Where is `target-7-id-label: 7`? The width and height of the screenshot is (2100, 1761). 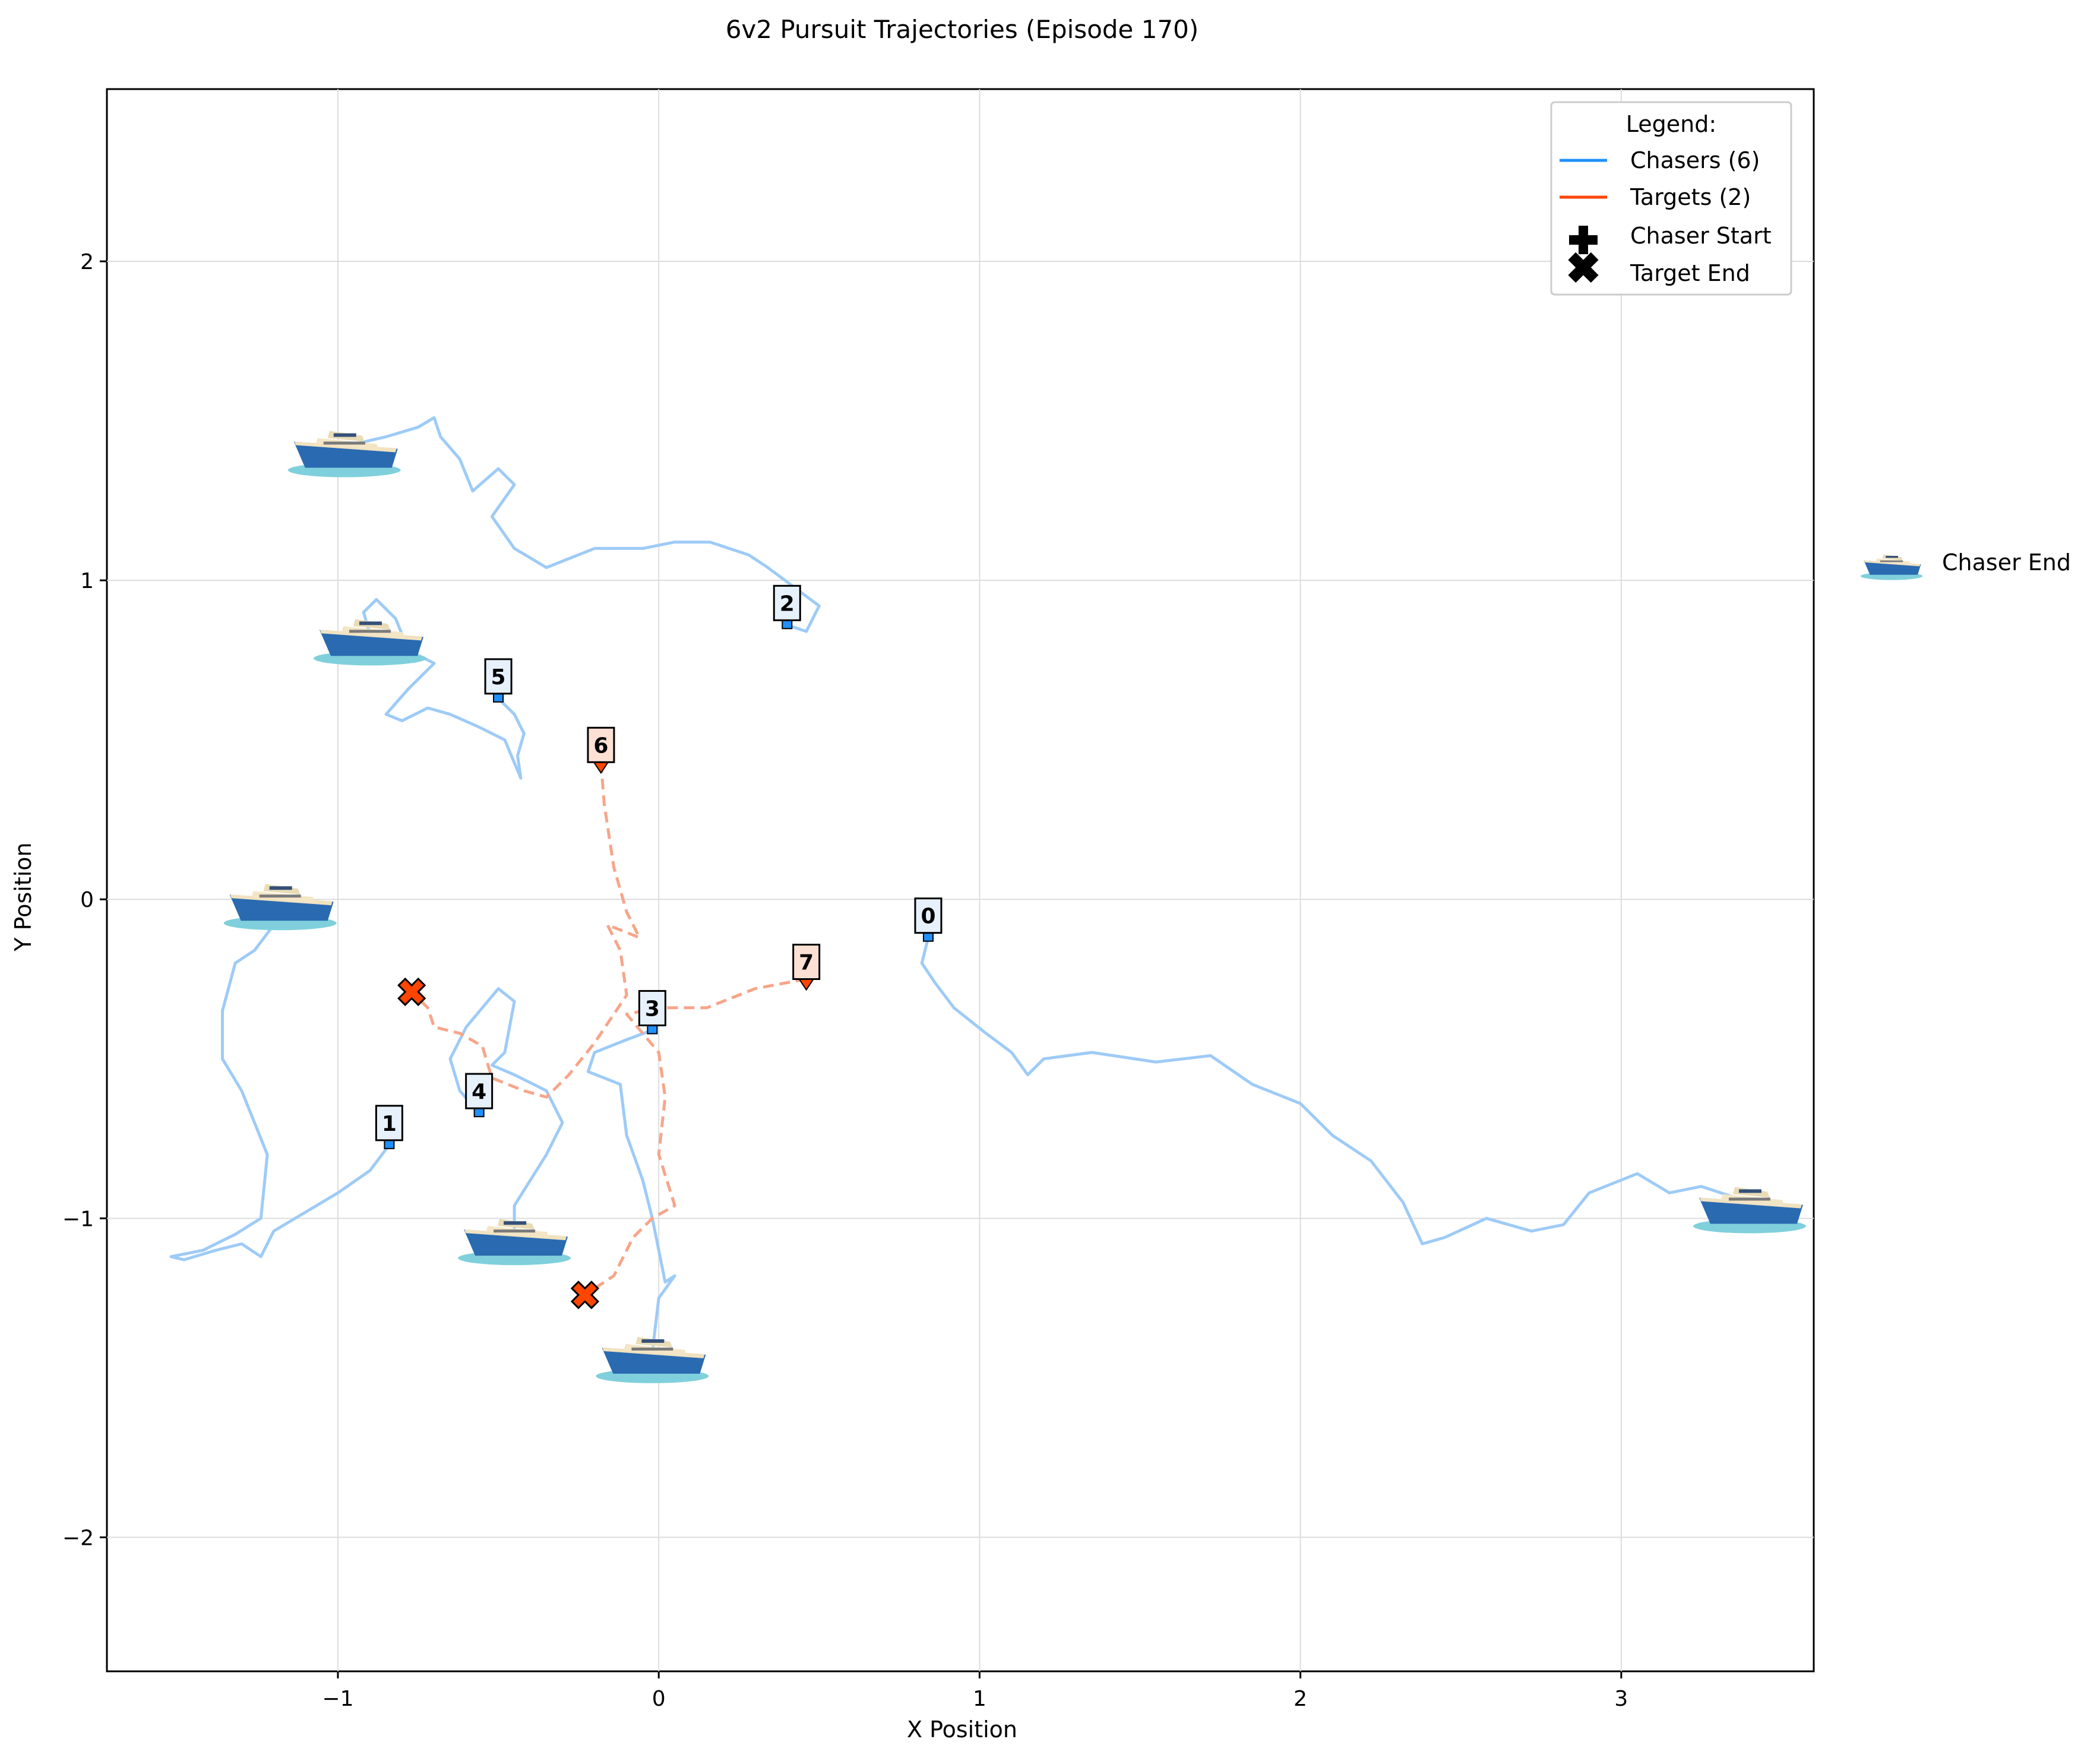 target-7-id-label: 7 is located at coordinates (806, 963).